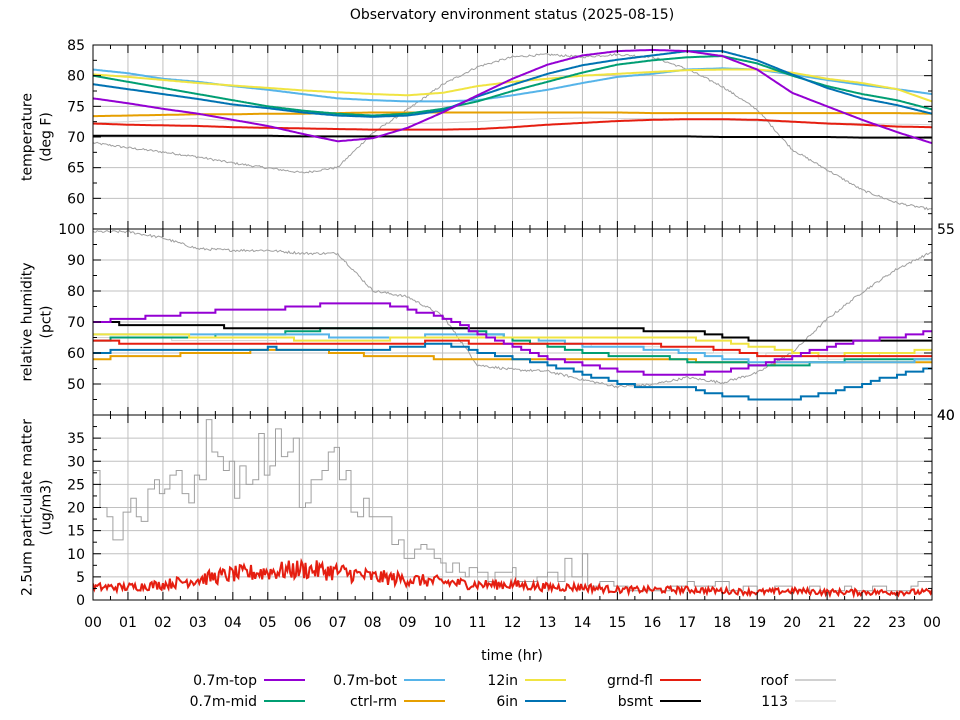 The width and height of the screenshot is (960, 720). Describe the element at coordinates (163, 623) in the screenshot. I see `x-tick-label: 02` at that location.